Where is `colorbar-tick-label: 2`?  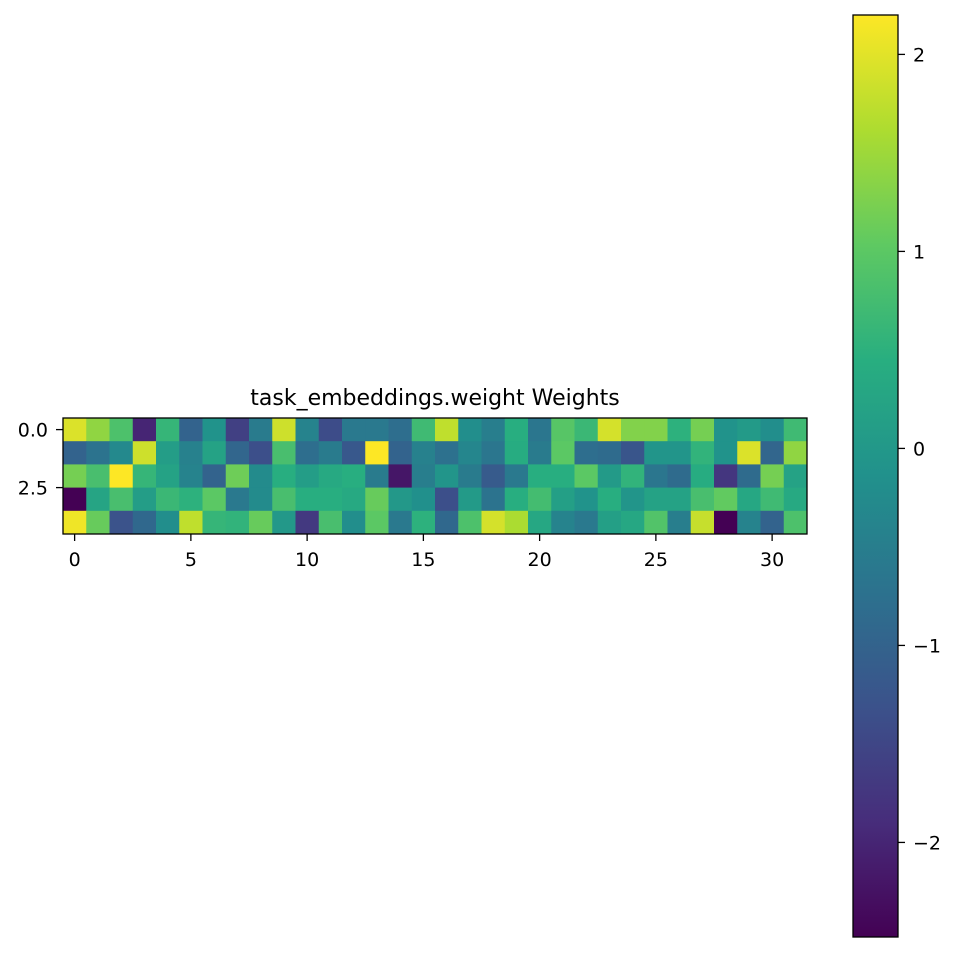
colorbar-tick-label: 2 is located at coordinates (919, 55).